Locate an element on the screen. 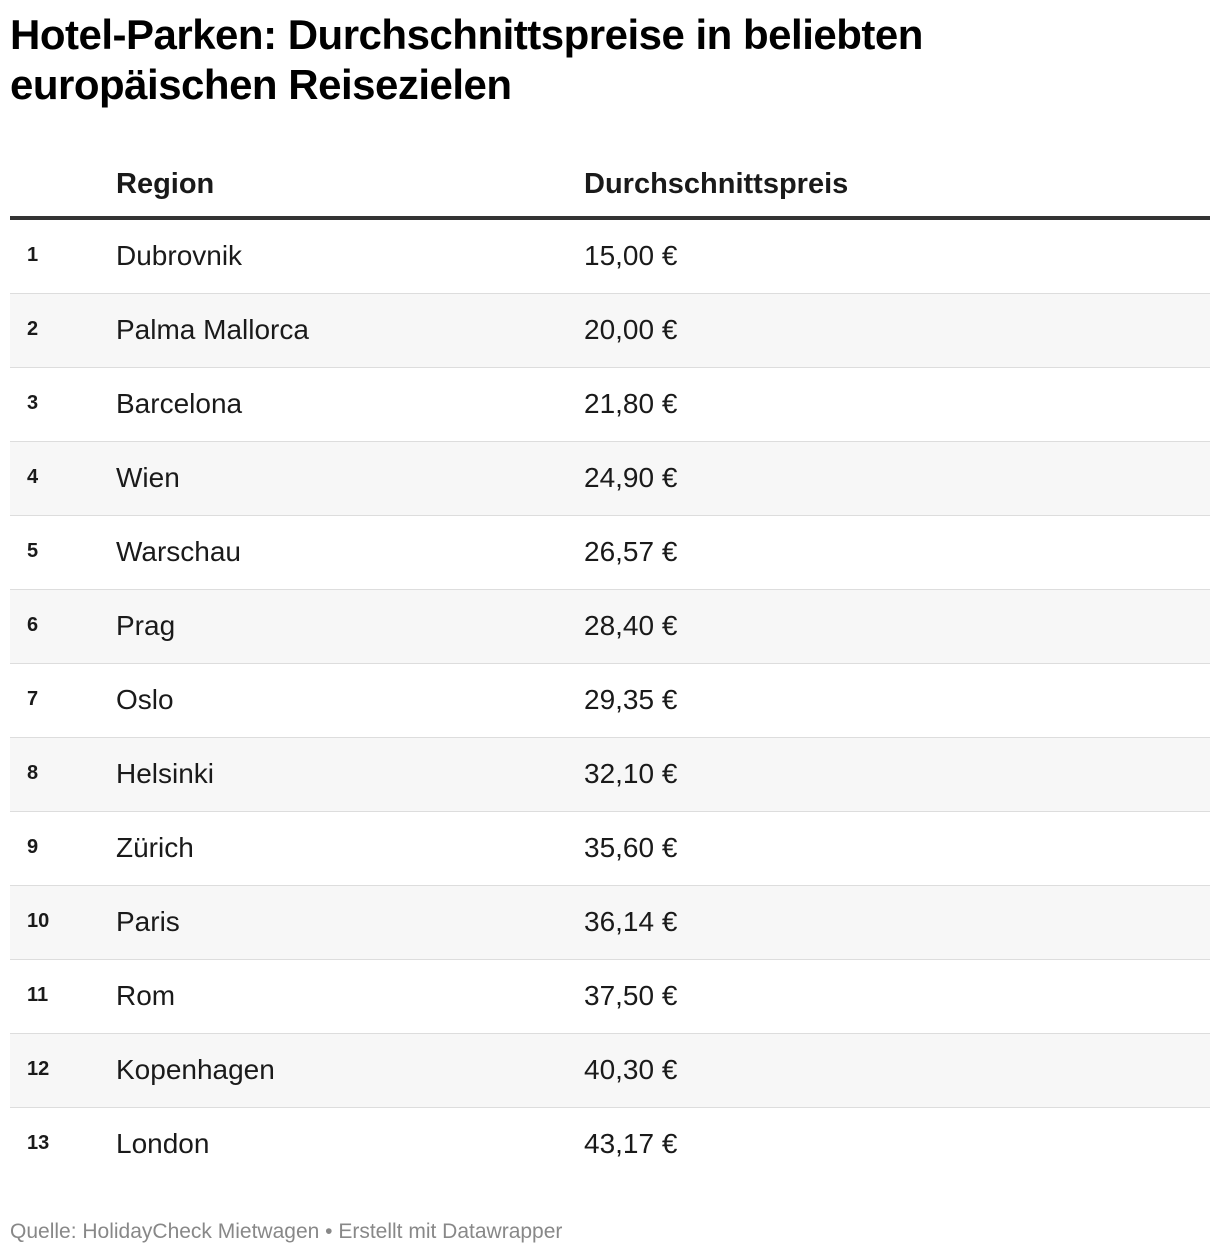 Image resolution: width=1220 pixels, height=1258 pixels. table-row: 10 Paris 36,14 € is located at coordinates (610, 923).